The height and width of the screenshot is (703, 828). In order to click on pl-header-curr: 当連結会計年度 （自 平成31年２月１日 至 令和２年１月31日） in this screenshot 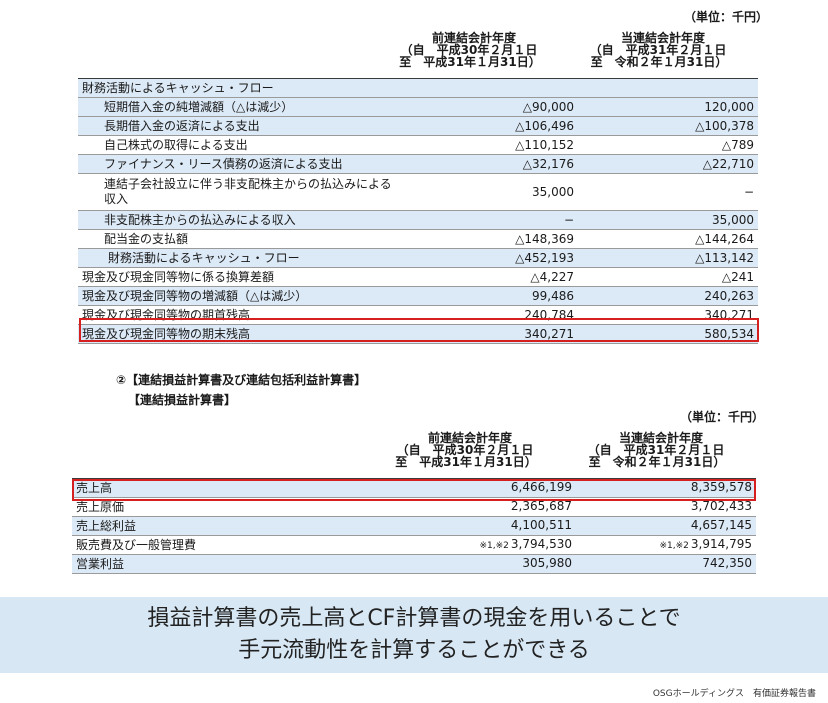, I will do `click(666, 453)`.